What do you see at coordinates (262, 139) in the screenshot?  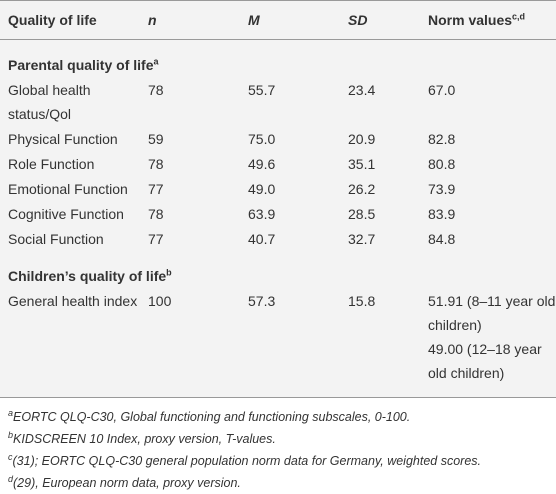 I see `table-cell: 75.0` at bounding box center [262, 139].